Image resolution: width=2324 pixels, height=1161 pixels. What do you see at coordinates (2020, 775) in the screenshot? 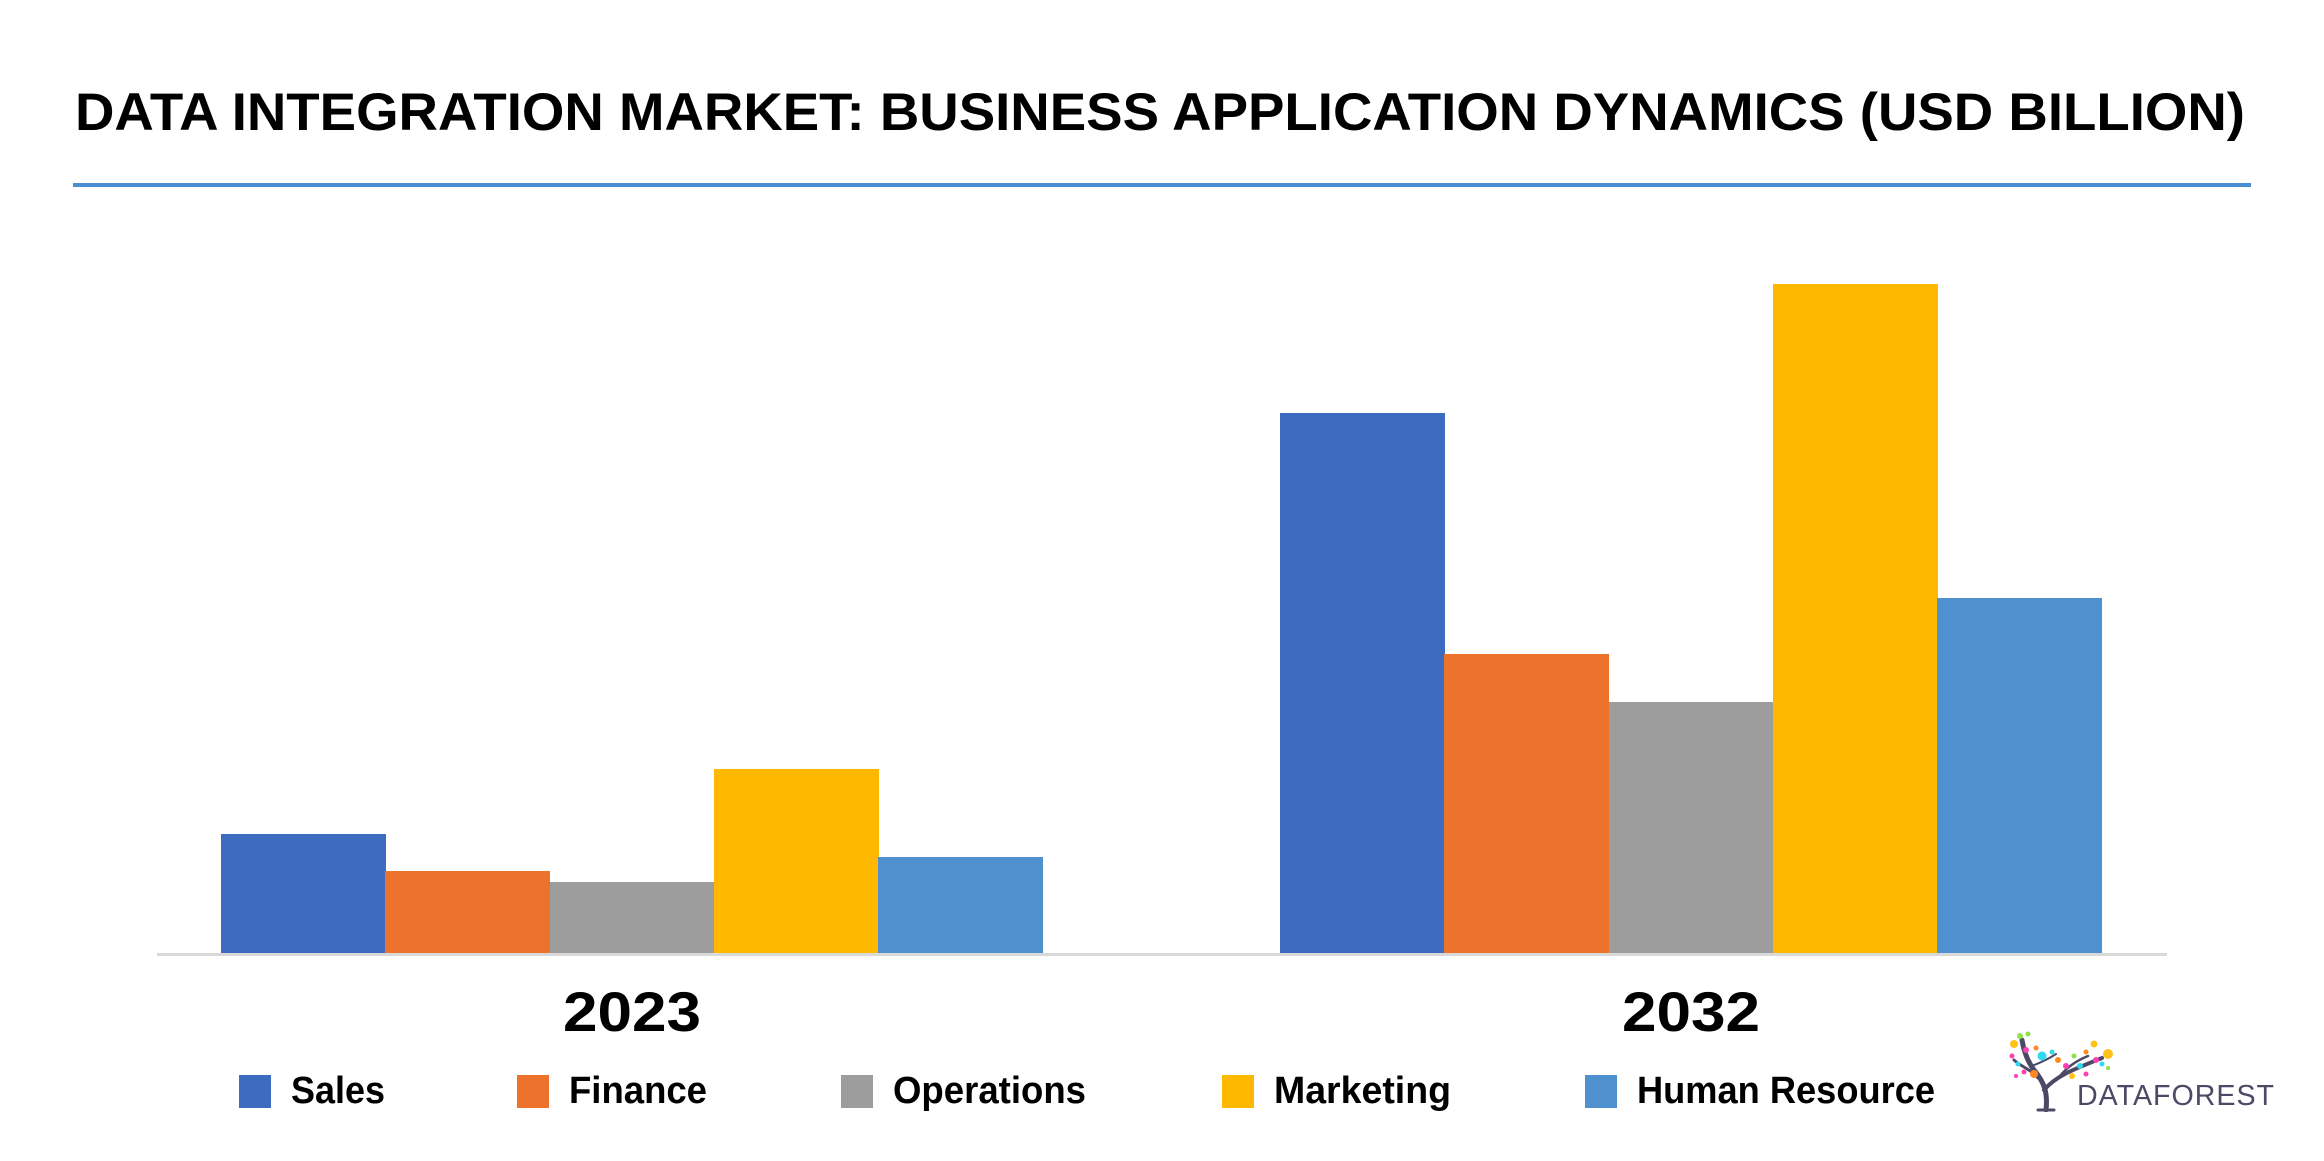
I see `bar-2032-human-resource` at bounding box center [2020, 775].